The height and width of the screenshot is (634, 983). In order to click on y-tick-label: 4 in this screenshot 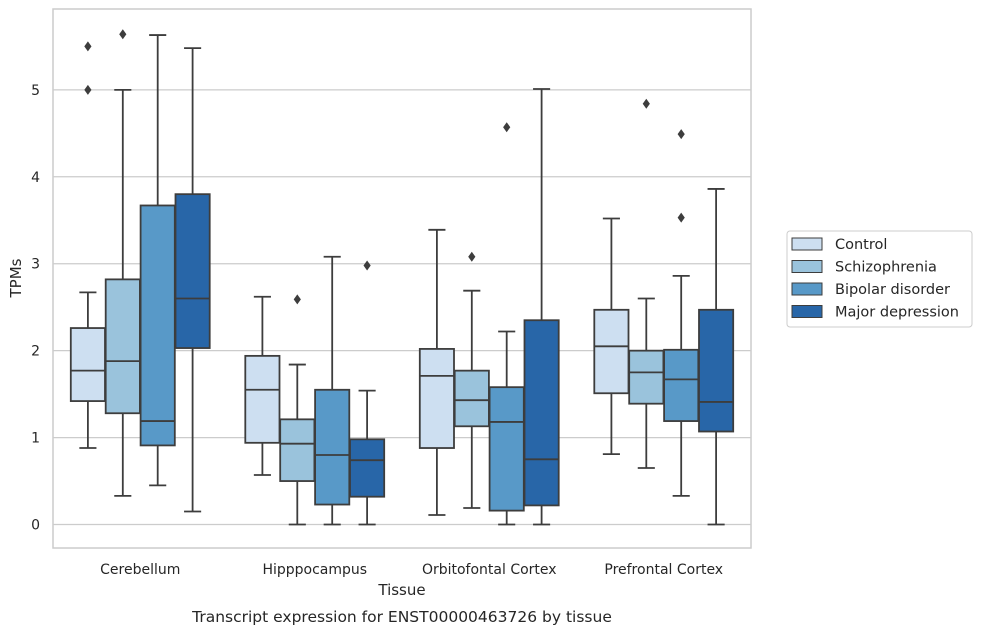, I will do `click(35, 178)`.